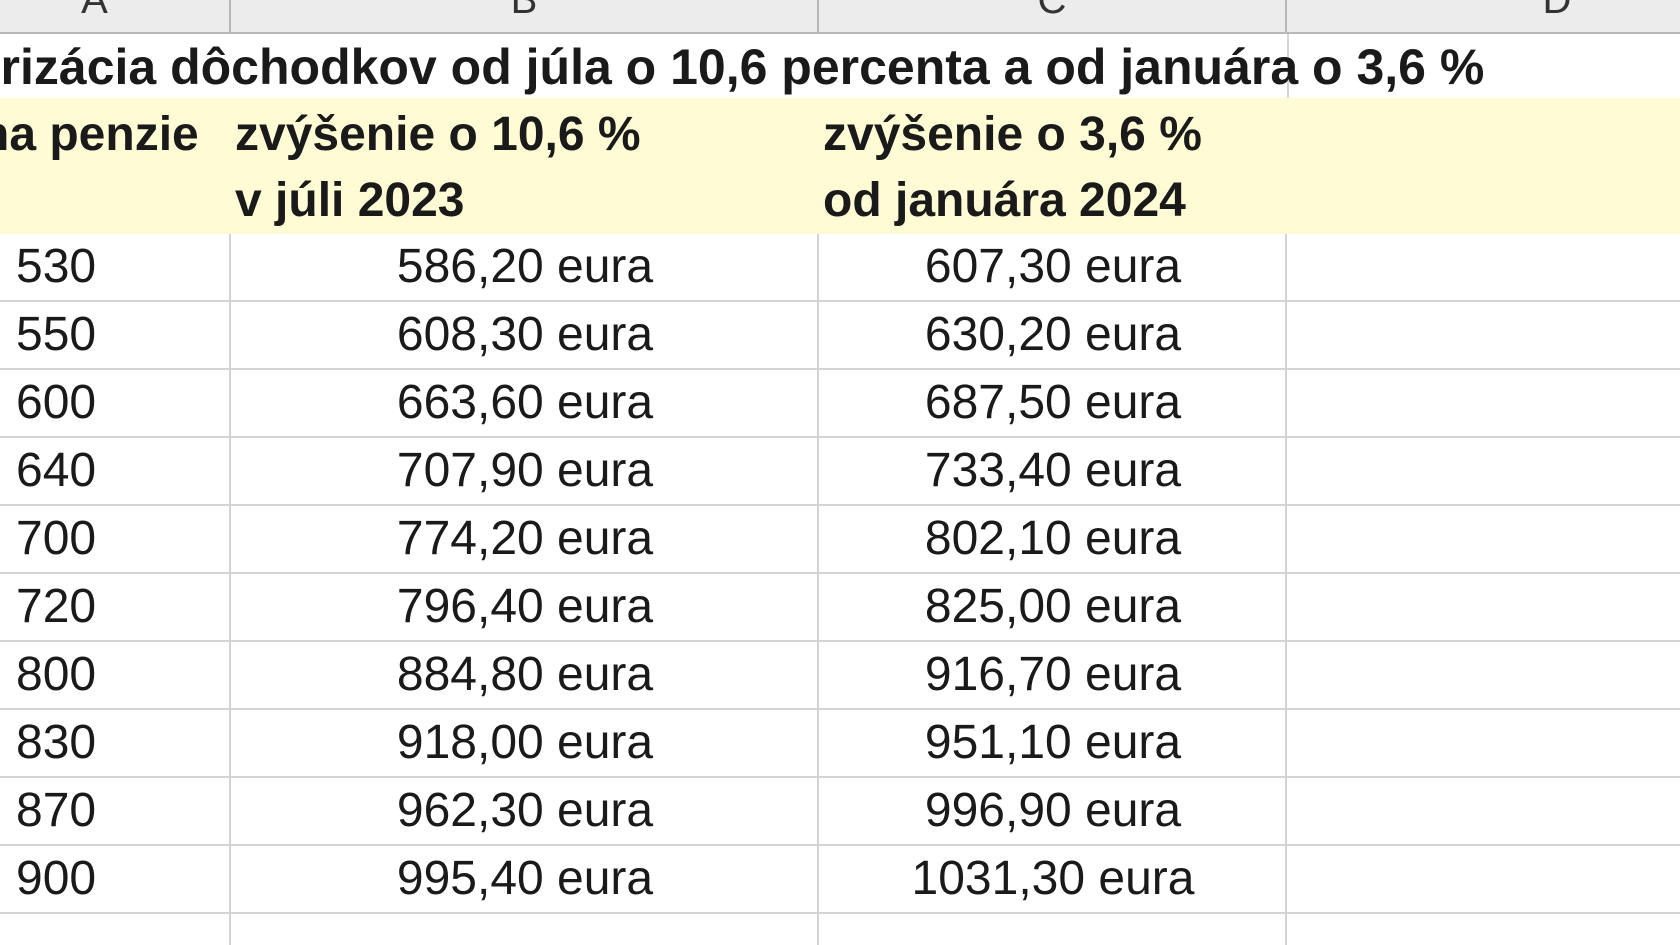 This screenshot has width=1680, height=945. I want to click on column-header-d: D, so click(1557, 11).